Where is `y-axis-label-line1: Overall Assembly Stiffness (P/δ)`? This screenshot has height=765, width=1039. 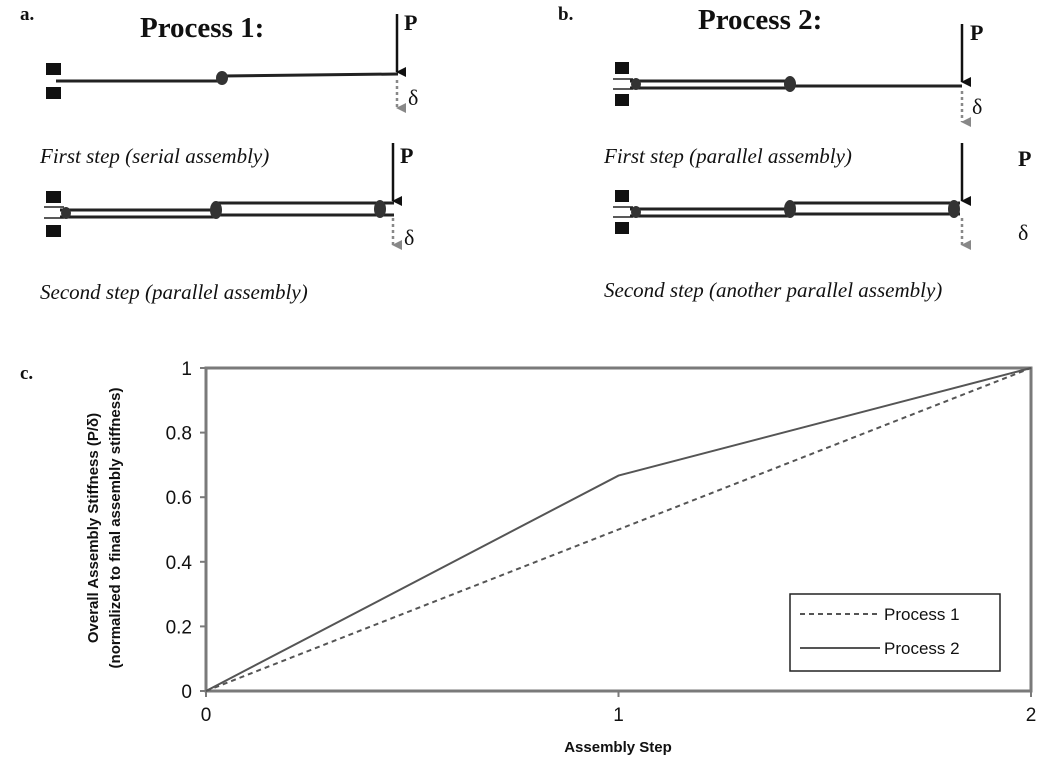 y-axis-label-line1: Overall Assembly Stiffness (P/δ) is located at coordinates (93, 528).